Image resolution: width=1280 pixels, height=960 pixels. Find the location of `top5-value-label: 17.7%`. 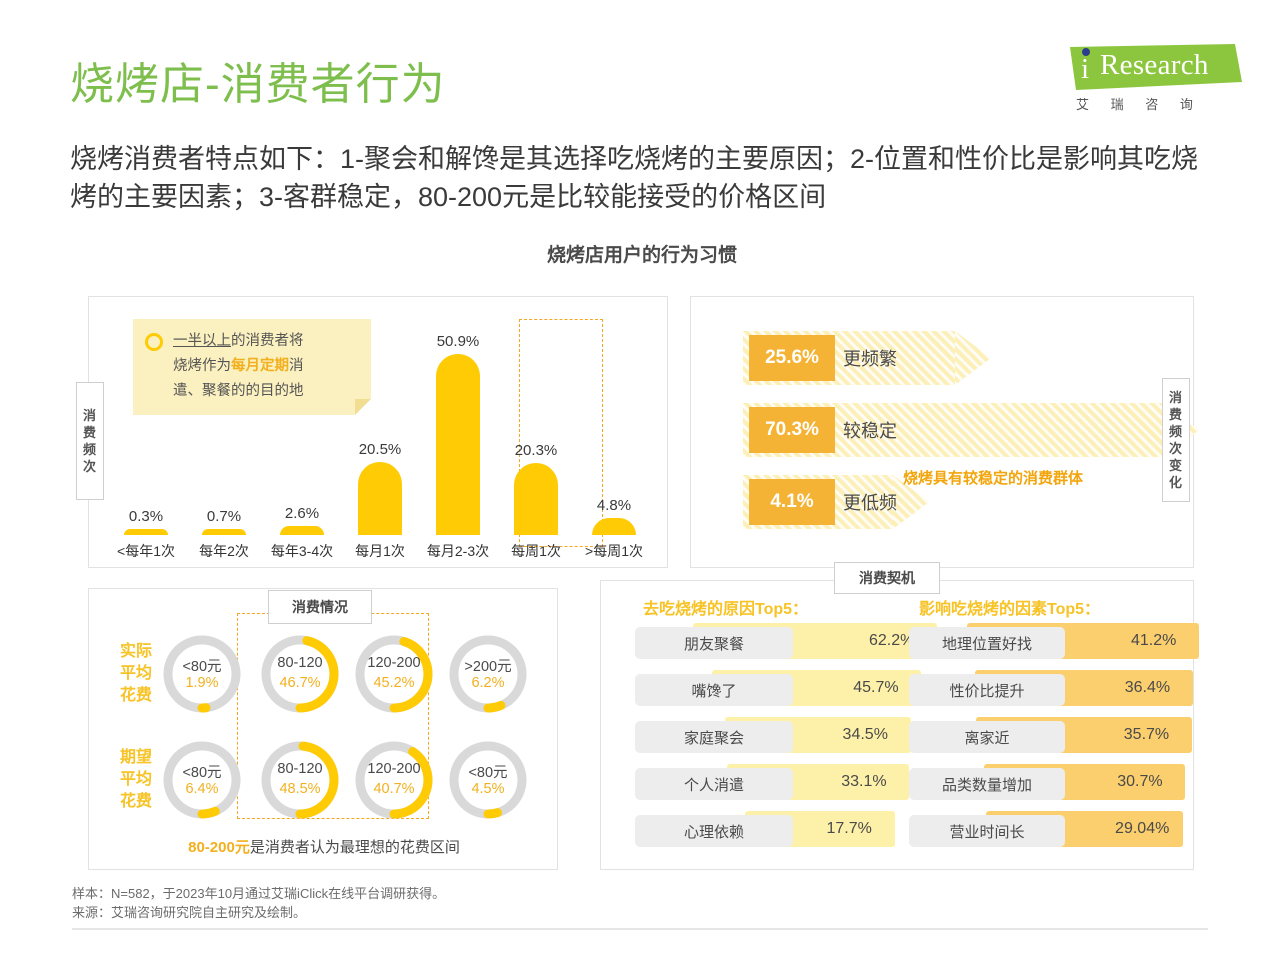

top5-value-label: 17.7% is located at coordinates (849, 828).